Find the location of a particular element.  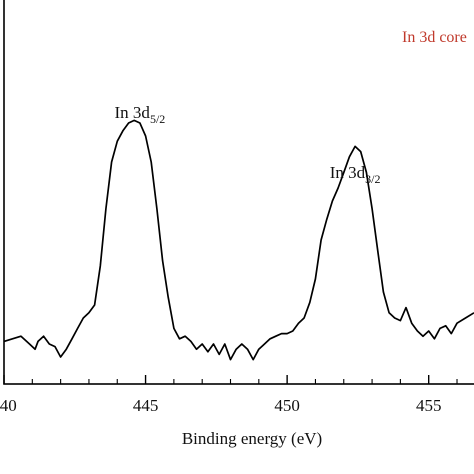

peak-annotations: In 3d5/2In 3d3/2 is located at coordinates (248, 144).